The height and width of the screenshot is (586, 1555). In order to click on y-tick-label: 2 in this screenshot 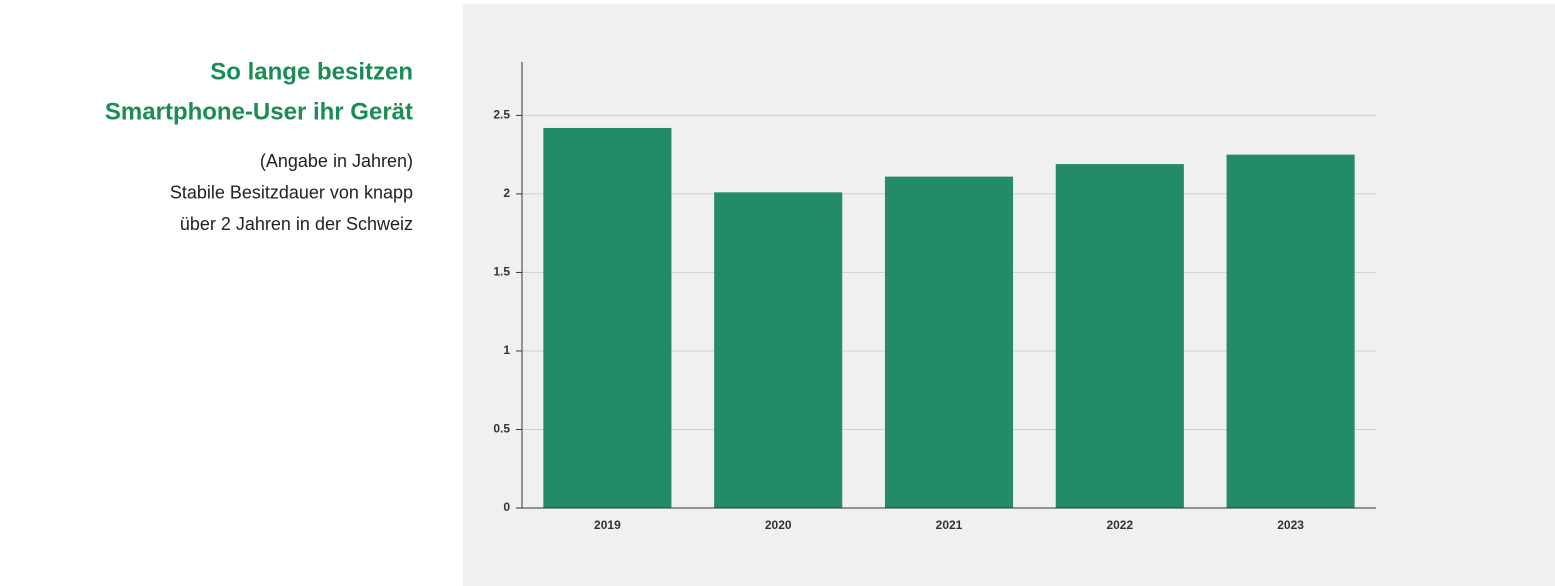, I will do `click(506, 193)`.